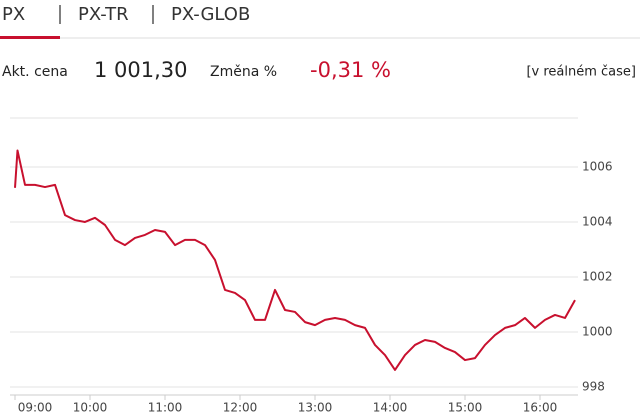  Describe the element at coordinates (243, 72) in the screenshot. I see `change-label: Změna %` at that location.